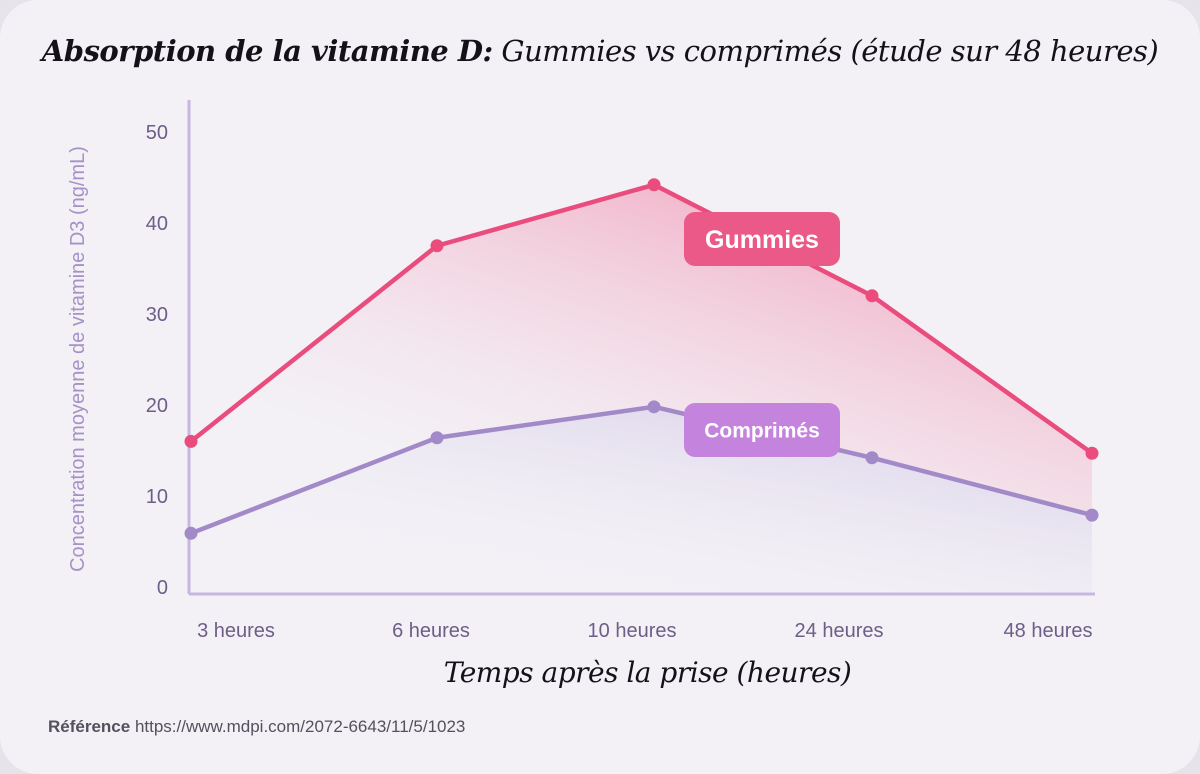  I want to click on comprimes-badge-label: Comprimés, so click(762, 431).